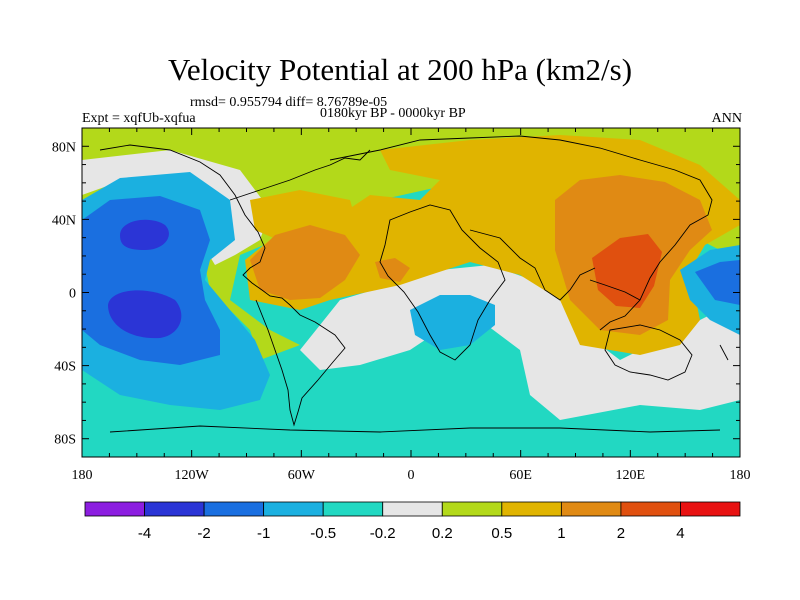 The height and width of the screenshot is (600, 800). Describe the element at coordinates (631, 475) in the screenshot. I see `x-tick-label: 120E` at that location.